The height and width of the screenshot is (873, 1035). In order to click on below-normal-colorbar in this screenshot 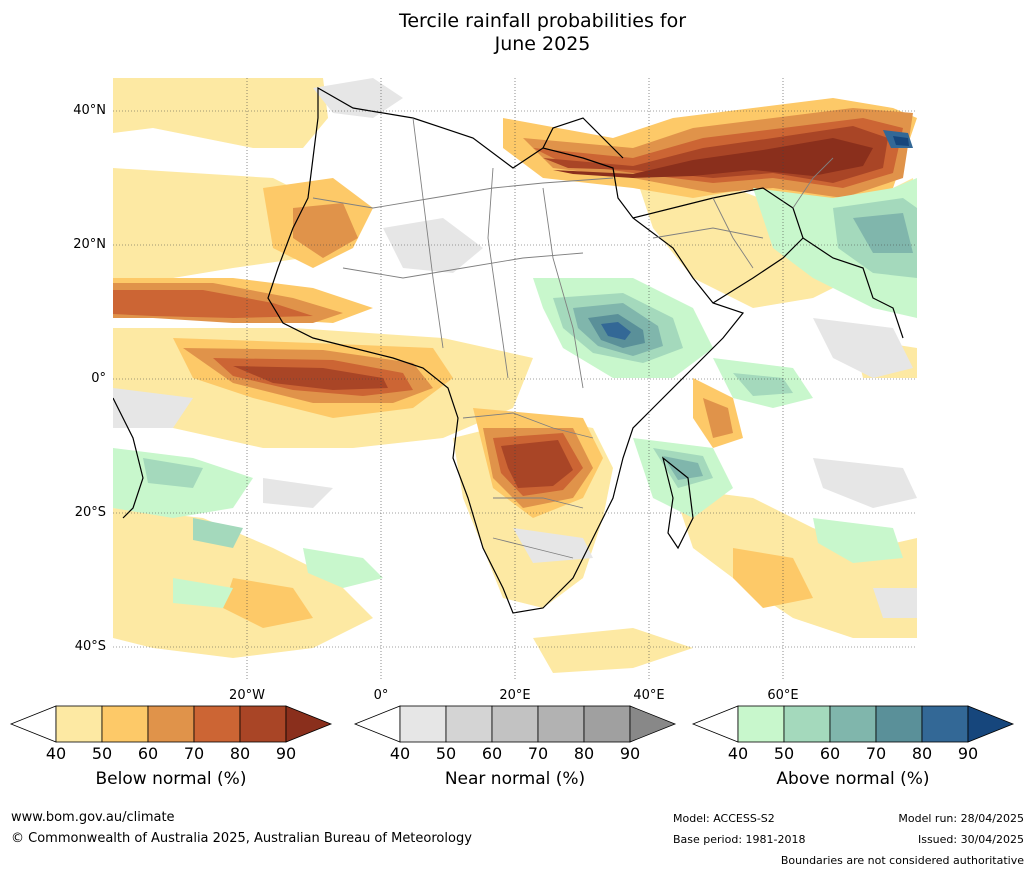, I will do `click(171, 724)`.